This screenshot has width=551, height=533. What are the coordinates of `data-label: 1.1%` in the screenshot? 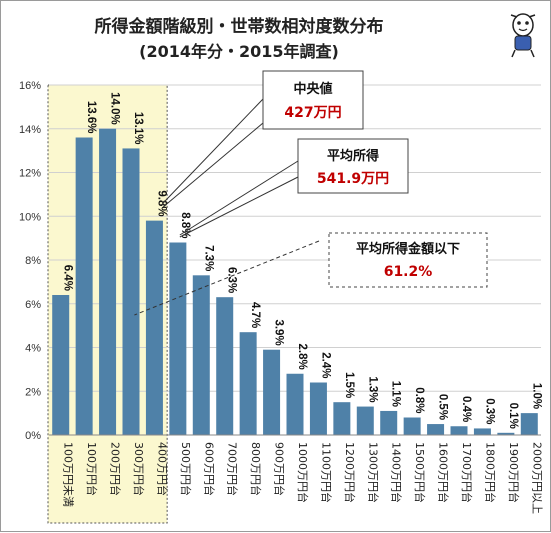 It's located at (396, 394).